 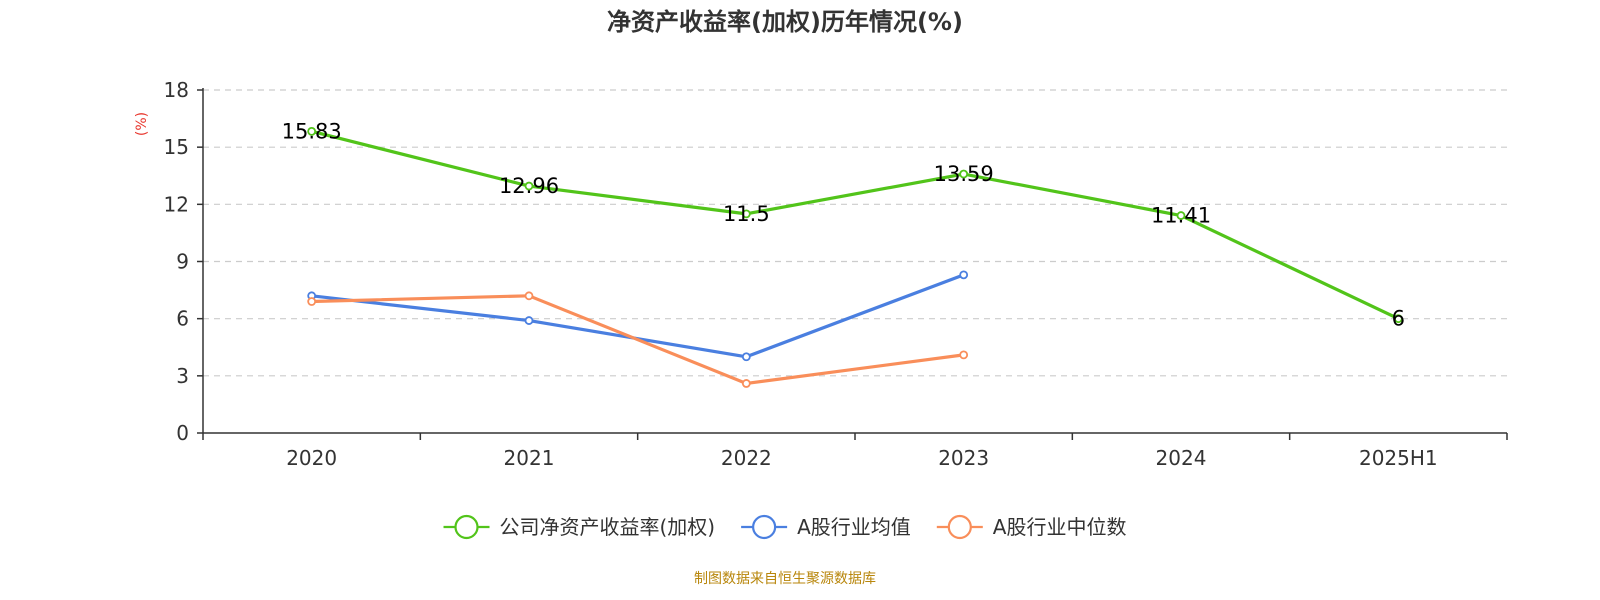 What do you see at coordinates (785, 22) in the screenshot?
I see `chart-title: 净资产收益率(加权)历年情况(%)` at bounding box center [785, 22].